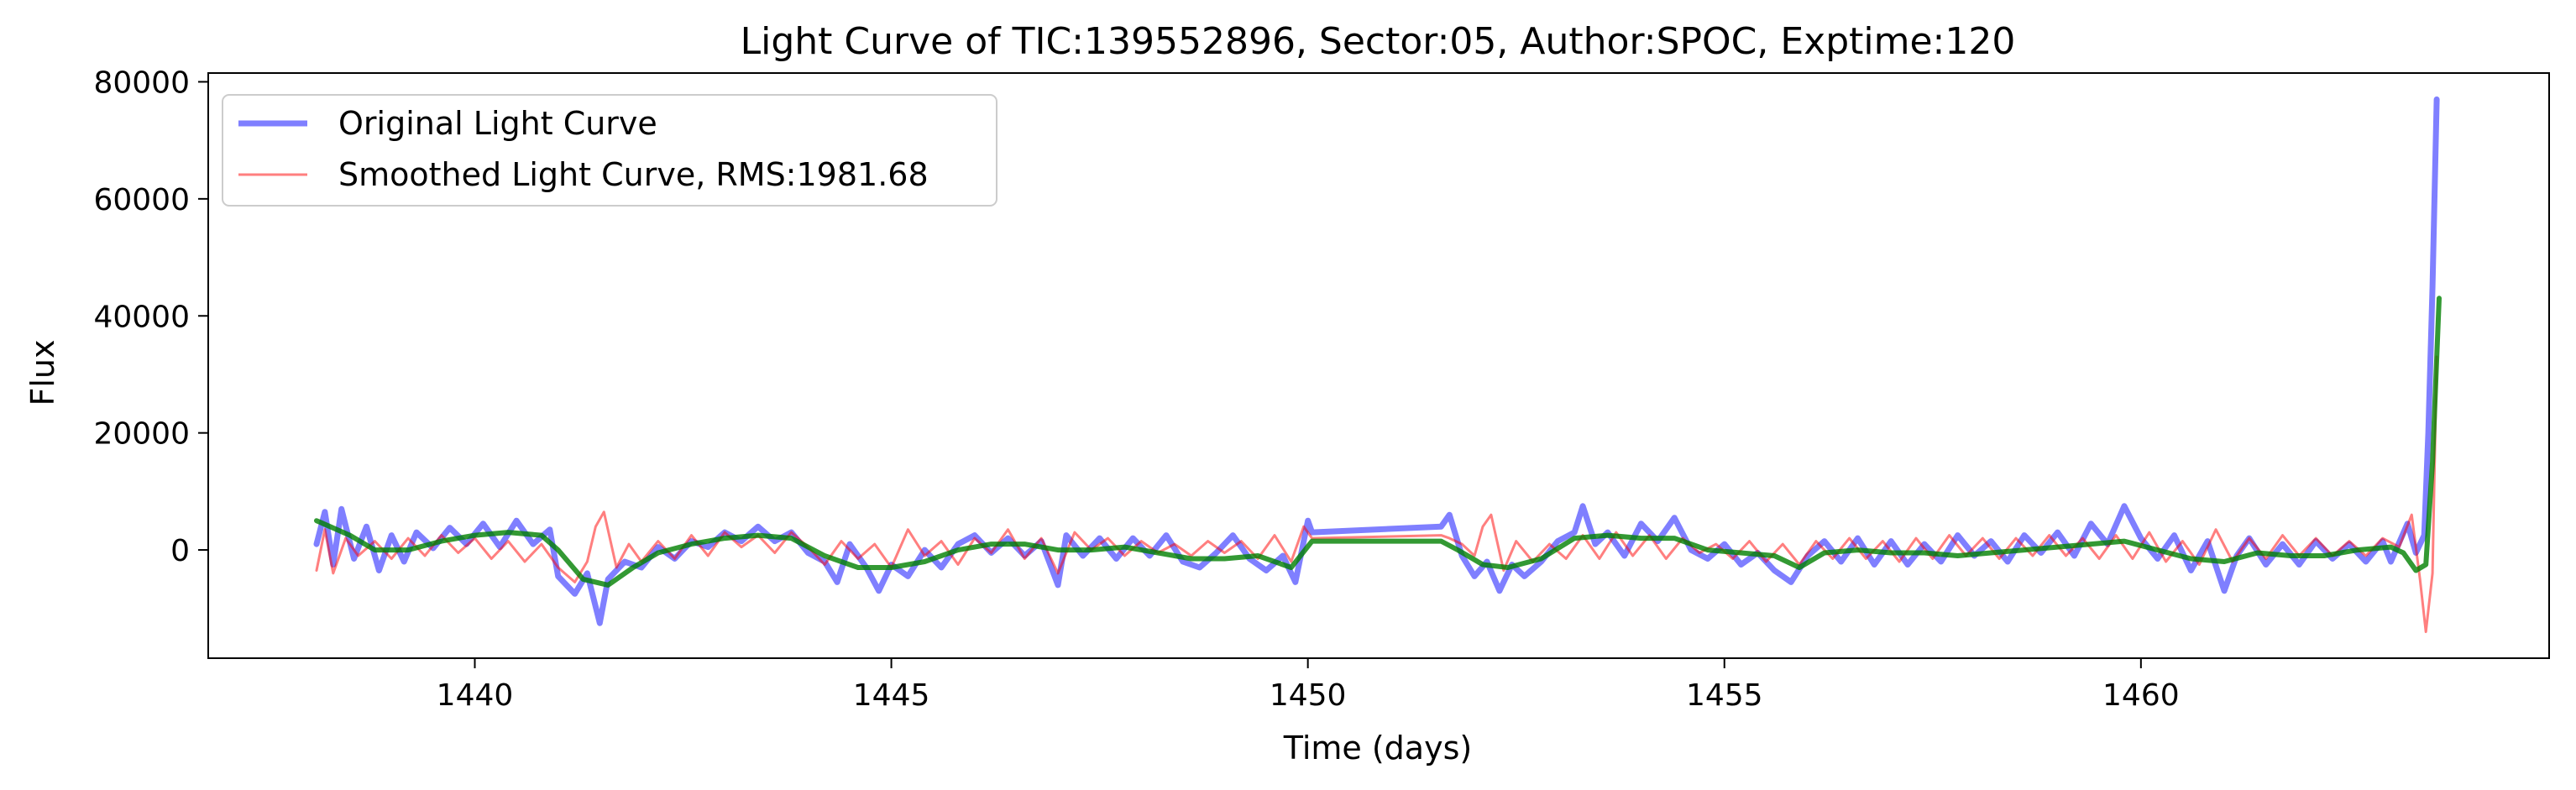  I want to click on x-tick-label: 1450, so click(1308, 695).